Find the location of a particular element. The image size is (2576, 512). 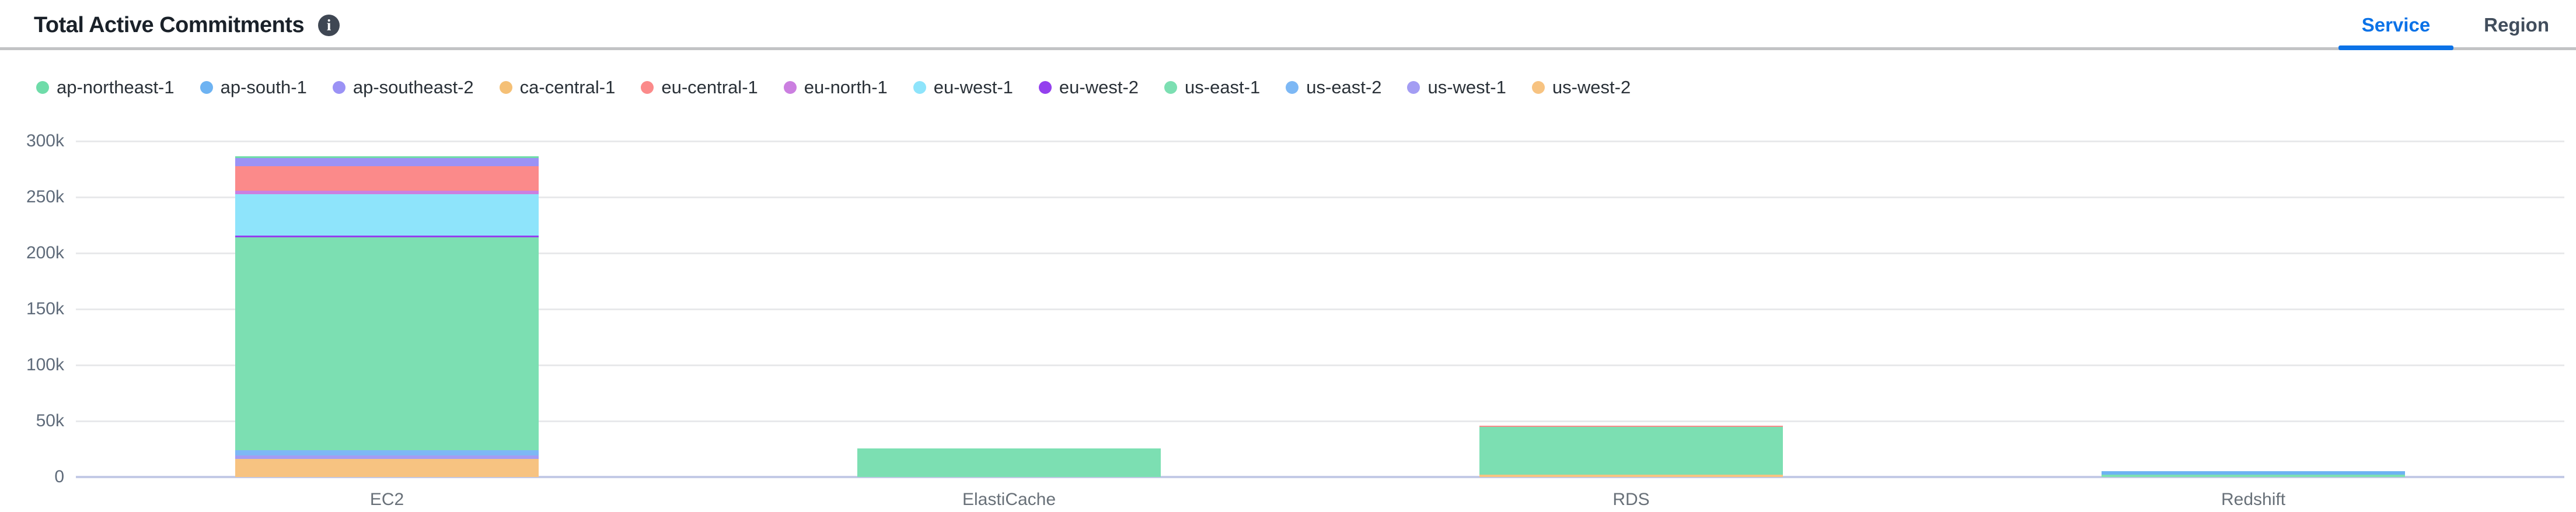

legend-item-eu-west-2: eu-west-2 is located at coordinates (1088, 87).